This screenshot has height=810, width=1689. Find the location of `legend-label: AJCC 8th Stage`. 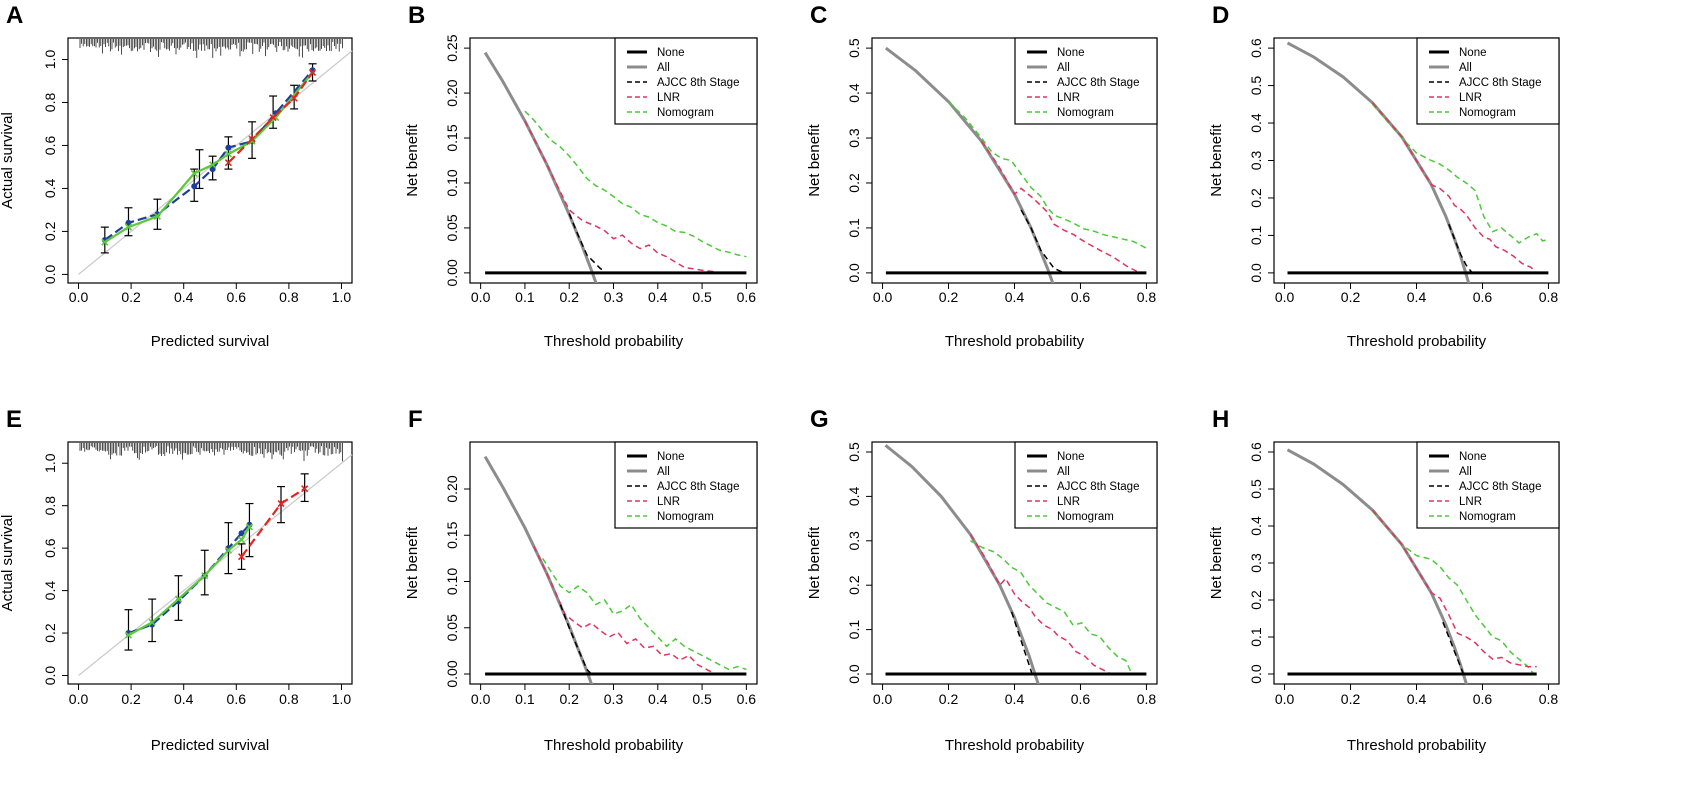

legend-label: AJCC 8th Stage is located at coordinates (1500, 83).